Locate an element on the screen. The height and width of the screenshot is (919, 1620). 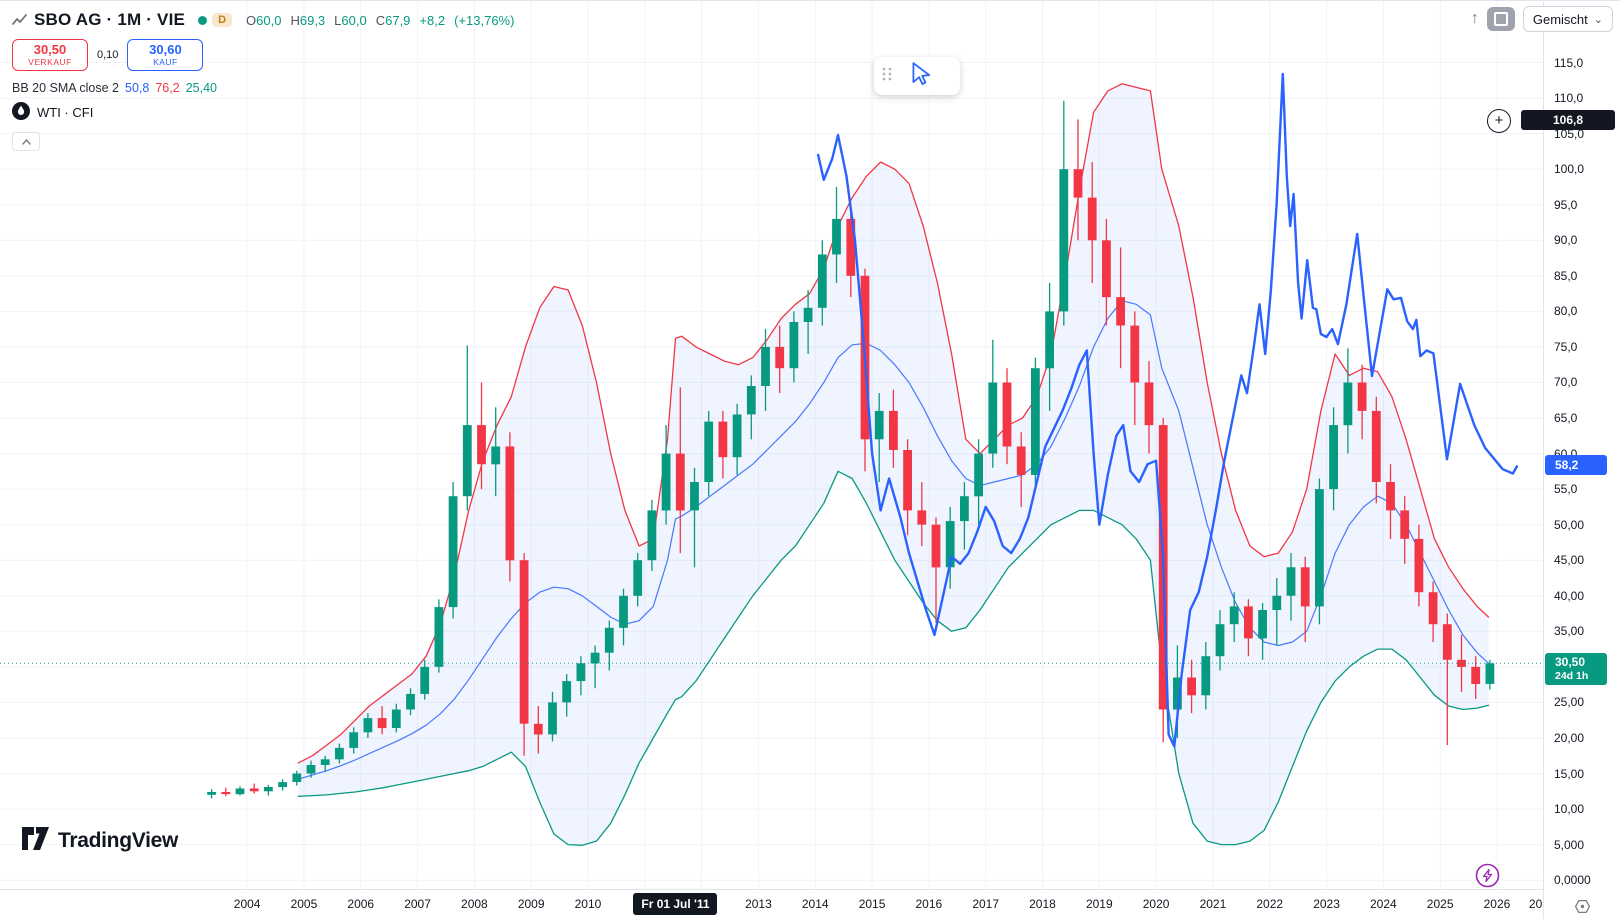
year-tick: 2004 is located at coordinates (247, 904).